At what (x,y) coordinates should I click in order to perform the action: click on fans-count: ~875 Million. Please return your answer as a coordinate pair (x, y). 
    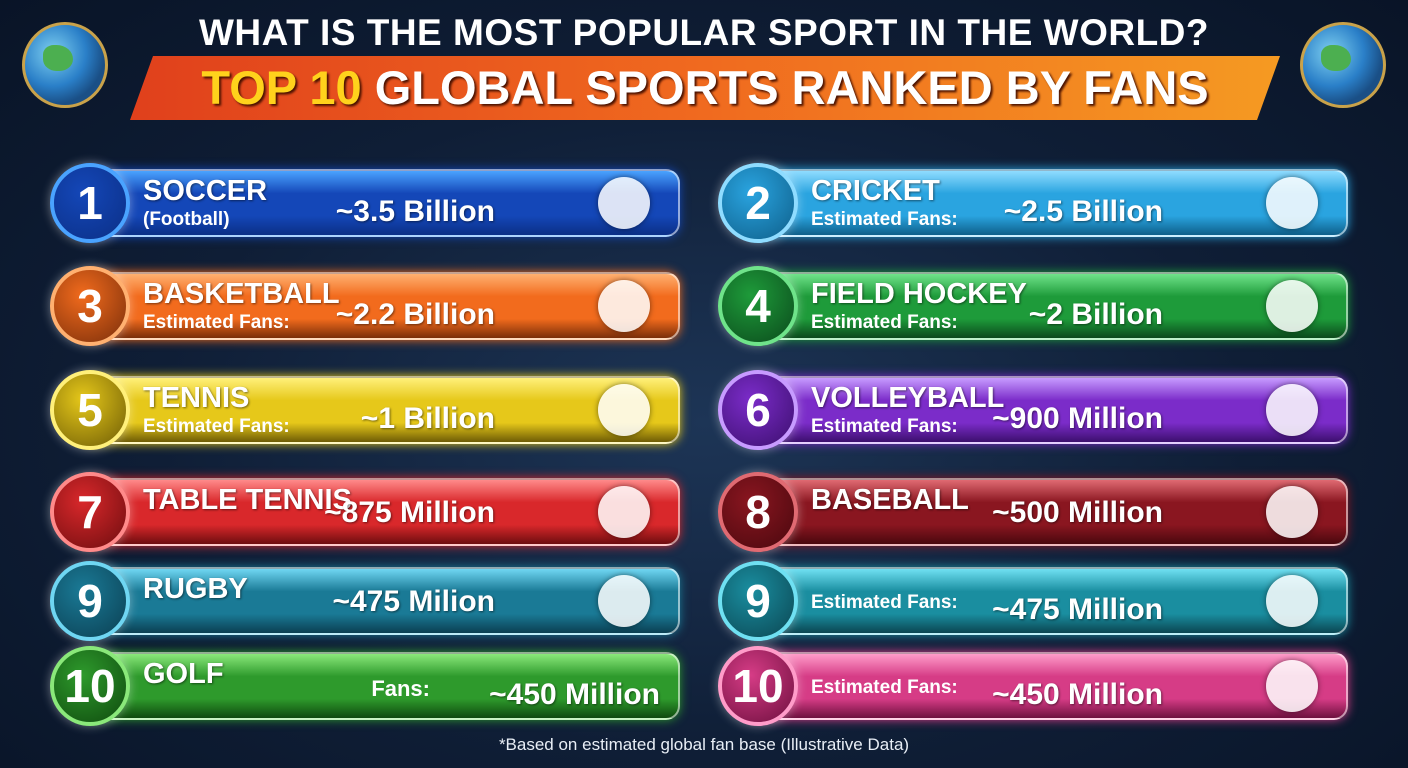
    Looking at the image, I should click on (409, 512).